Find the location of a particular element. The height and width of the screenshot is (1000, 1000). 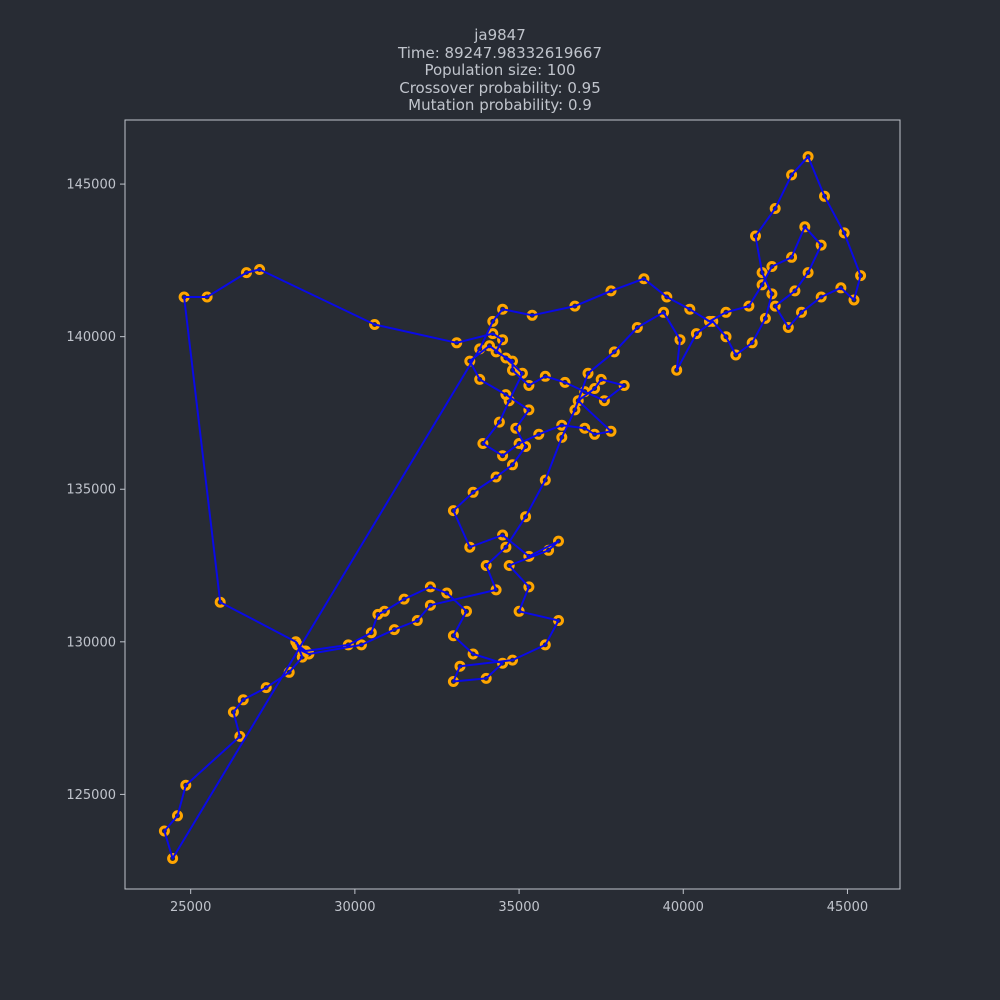

y-tick-label: 140000 is located at coordinates (91, 337).